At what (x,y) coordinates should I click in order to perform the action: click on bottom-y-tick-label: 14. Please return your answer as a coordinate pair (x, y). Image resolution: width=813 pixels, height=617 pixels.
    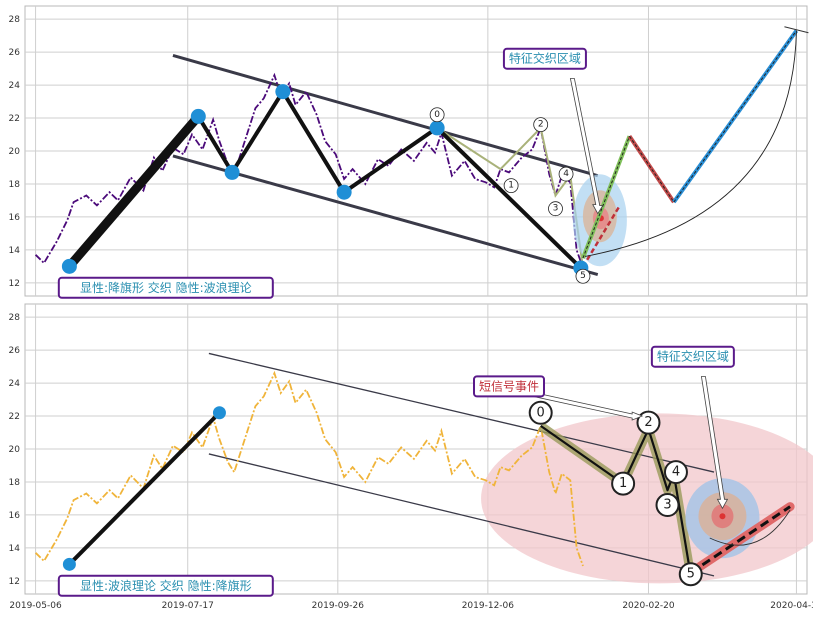
    Looking at the image, I should click on (15, 549).